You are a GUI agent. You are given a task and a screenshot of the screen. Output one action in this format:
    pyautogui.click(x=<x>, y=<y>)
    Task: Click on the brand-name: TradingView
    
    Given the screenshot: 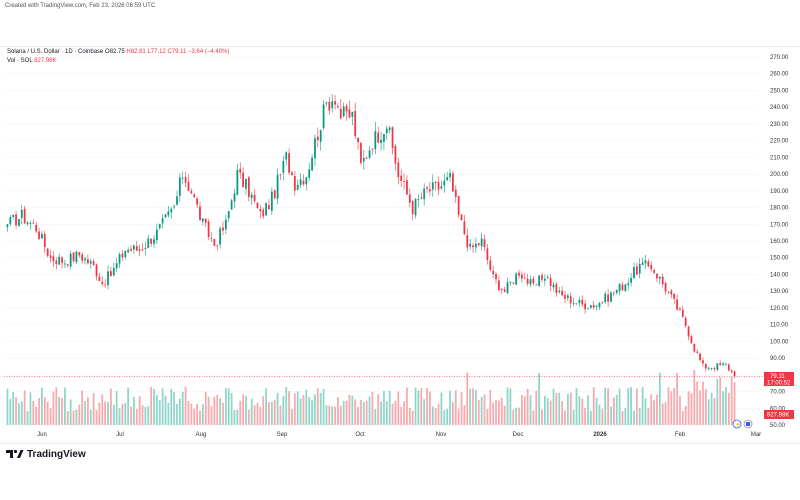 What is the action you would take?
    pyautogui.click(x=56, y=454)
    